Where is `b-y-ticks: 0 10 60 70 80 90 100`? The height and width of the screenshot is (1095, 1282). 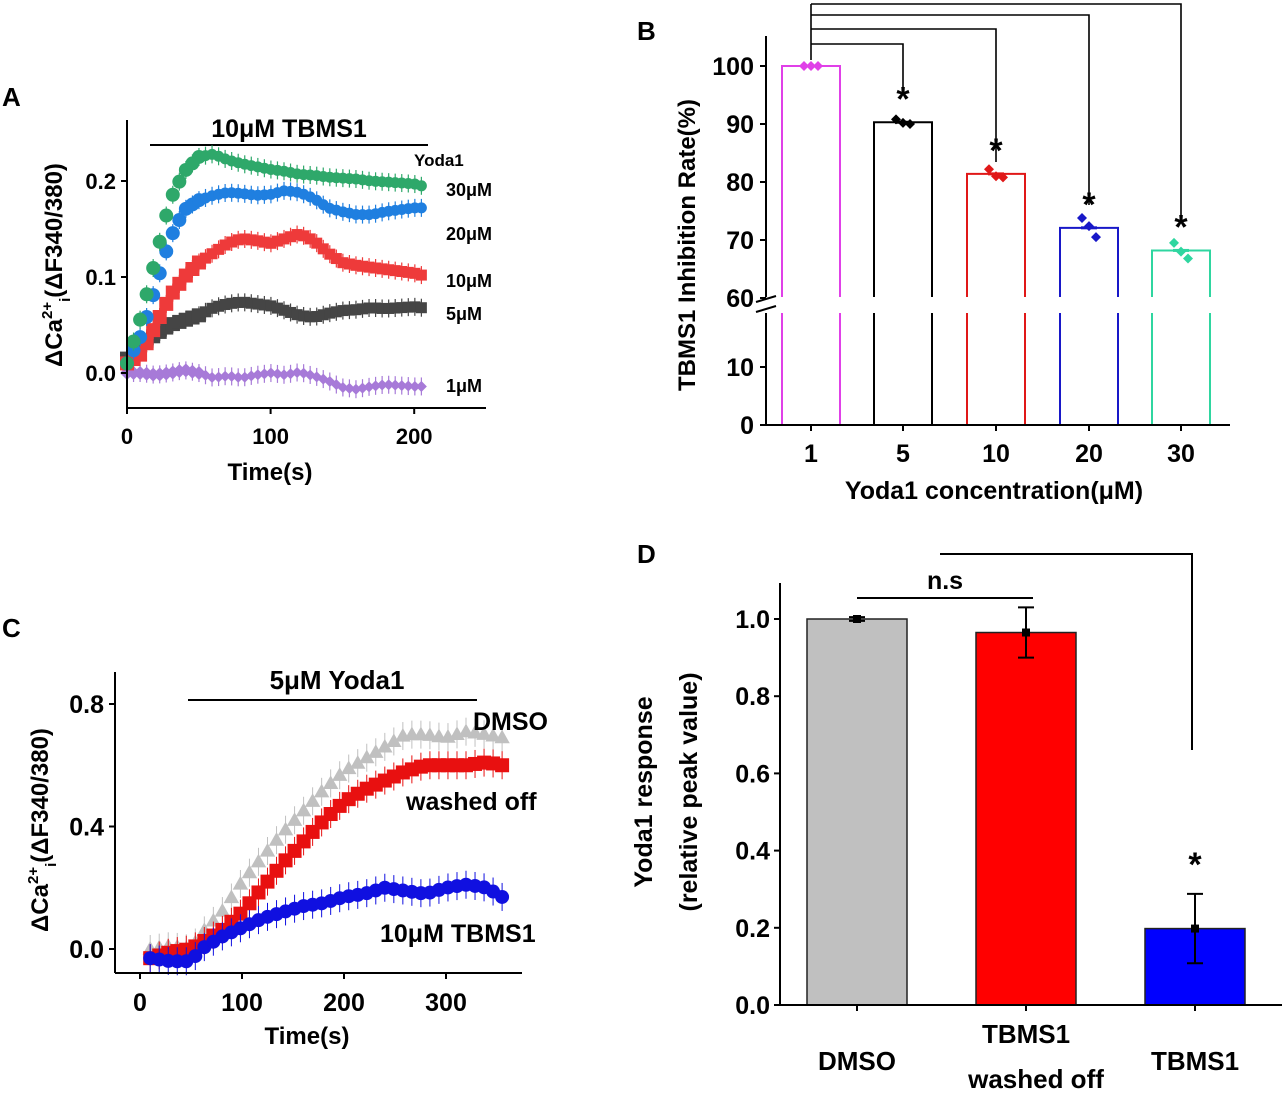 b-y-ticks: 0 10 60 70 80 90 100 is located at coordinates (739, 246).